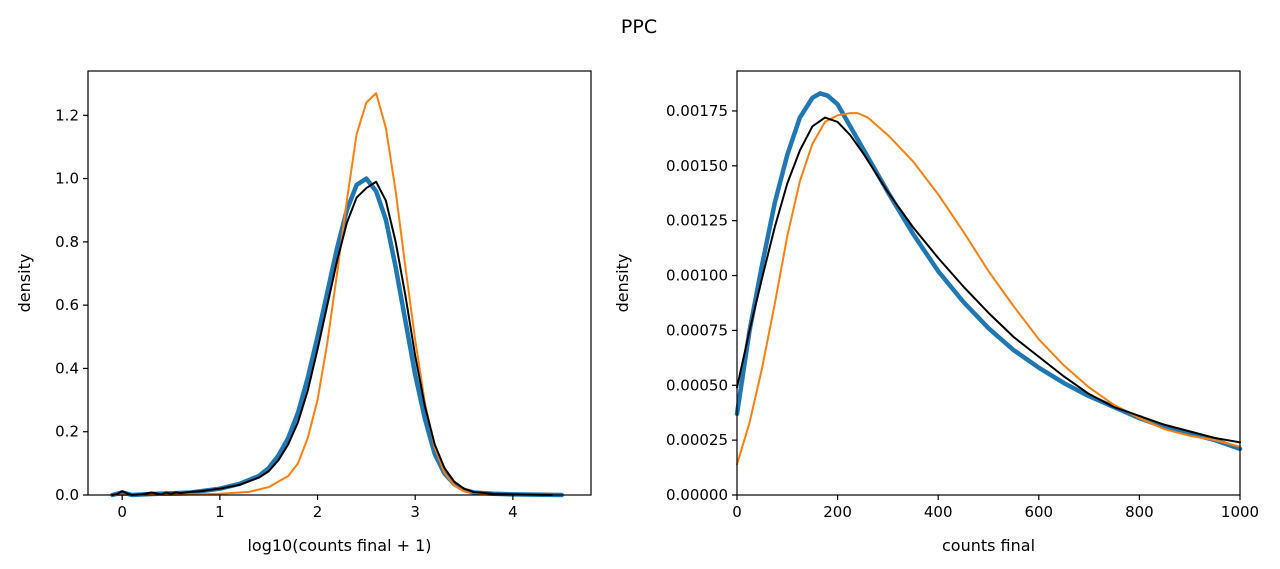 This screenshot has width=1280, height=569. What do you see at coordinates (697, 495) in the screenshot?
I see `y-tick-label: 0.00000` at bounding box center [697, 495].